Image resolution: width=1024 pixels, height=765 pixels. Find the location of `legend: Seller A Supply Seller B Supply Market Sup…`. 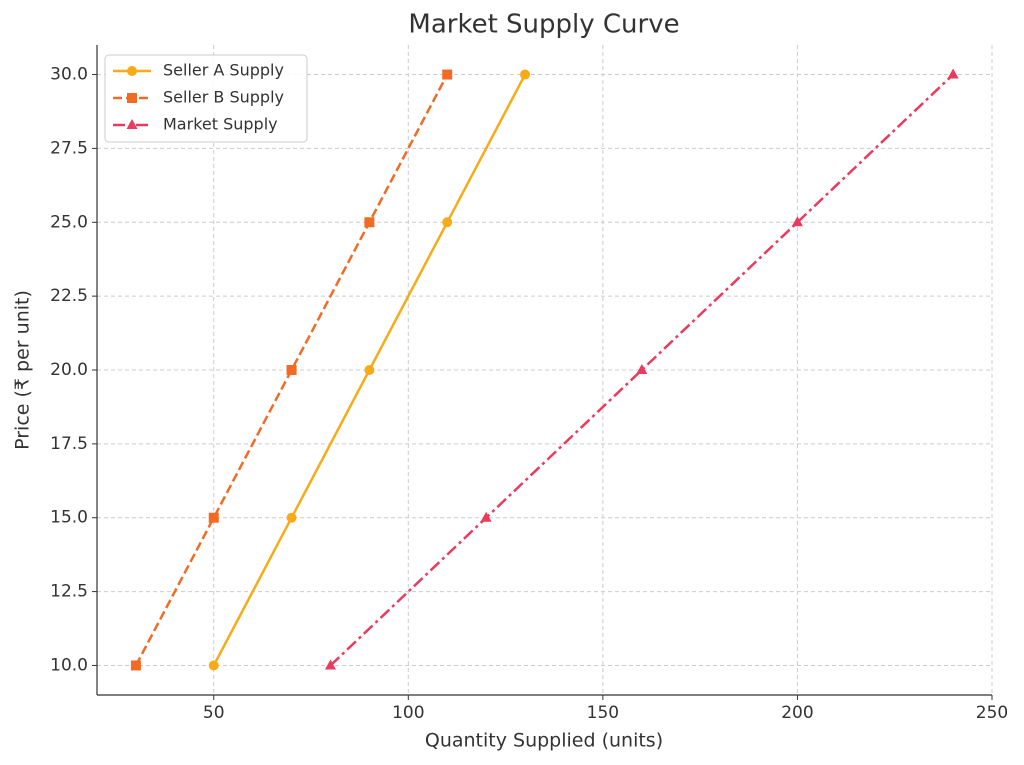

legend: Seller A Supply Seller B Supply Market Sup… is located at coordinates (206, 98).